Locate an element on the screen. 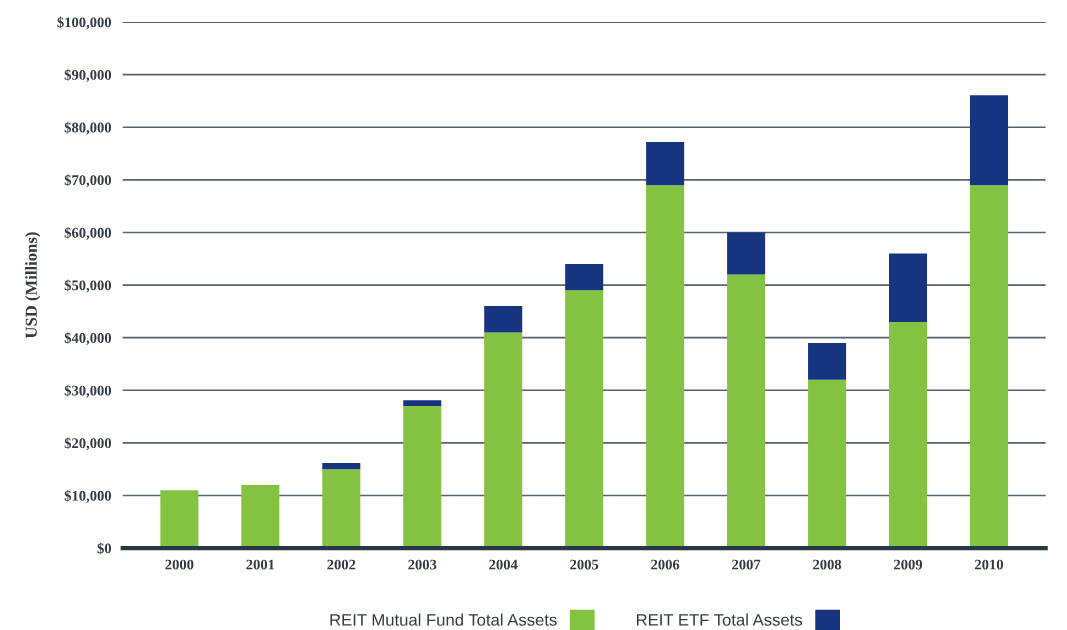 The width and height of the screenshot is (1067, 630). y-tick-label: $0 is located at coordinates (104, 548).